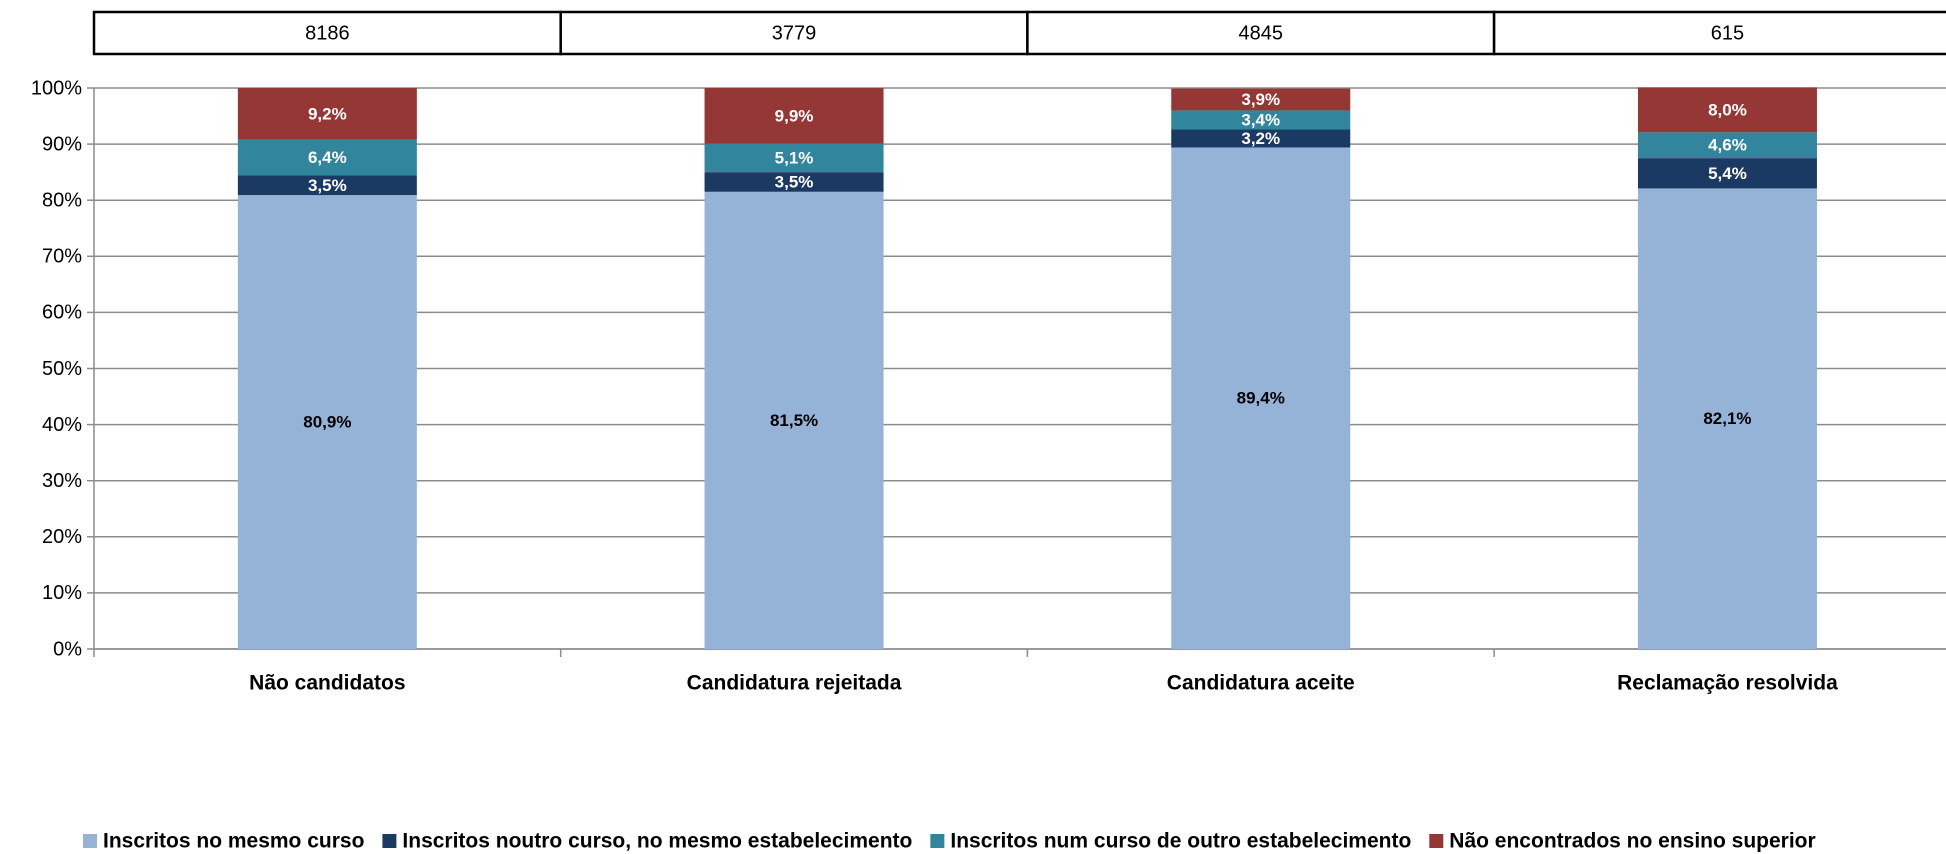 This screenshot has width=1946, height=854. I want to click on data-label: 8,0%, so click(1727, 109).